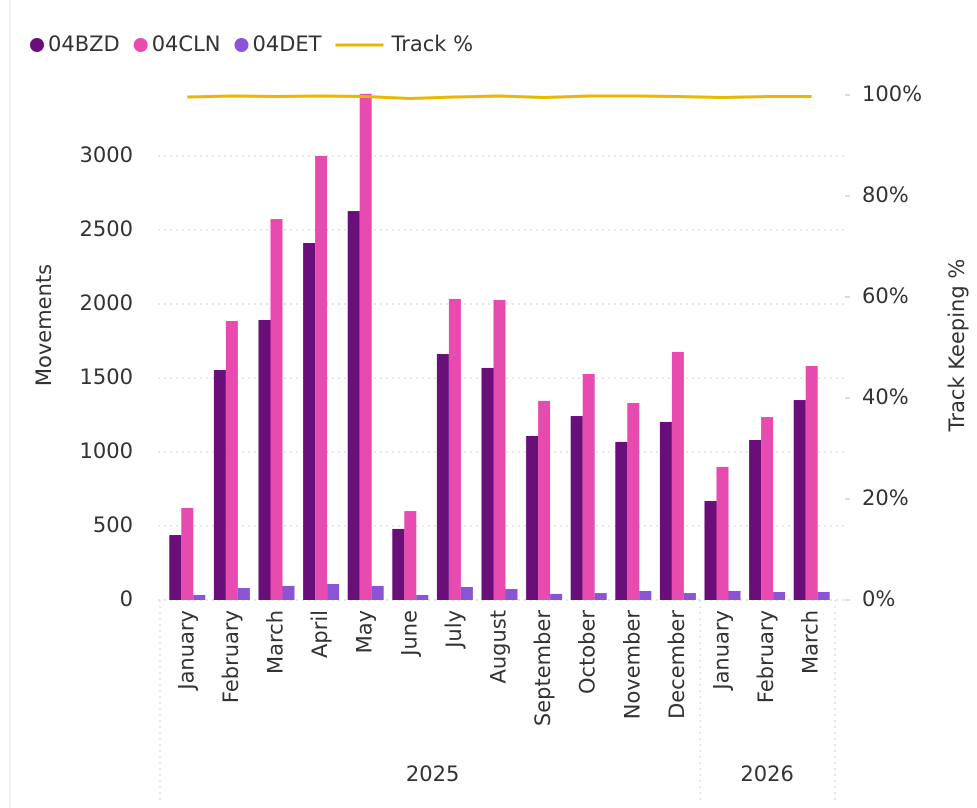  Describe the element at coordinates (766, 774) in the screenshot. I see `x-group-label: 2026` at that location.